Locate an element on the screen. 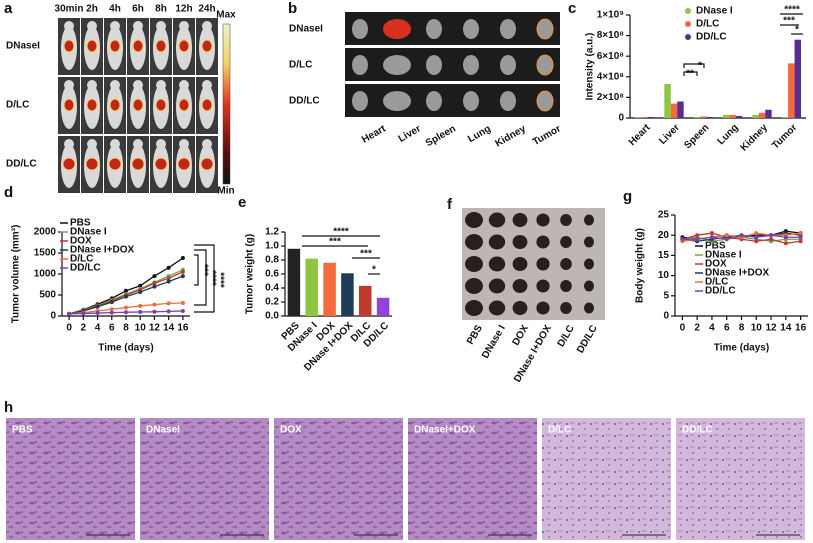  y-axis-title: Tumor weight (g) is located at coordinates (250, 274).